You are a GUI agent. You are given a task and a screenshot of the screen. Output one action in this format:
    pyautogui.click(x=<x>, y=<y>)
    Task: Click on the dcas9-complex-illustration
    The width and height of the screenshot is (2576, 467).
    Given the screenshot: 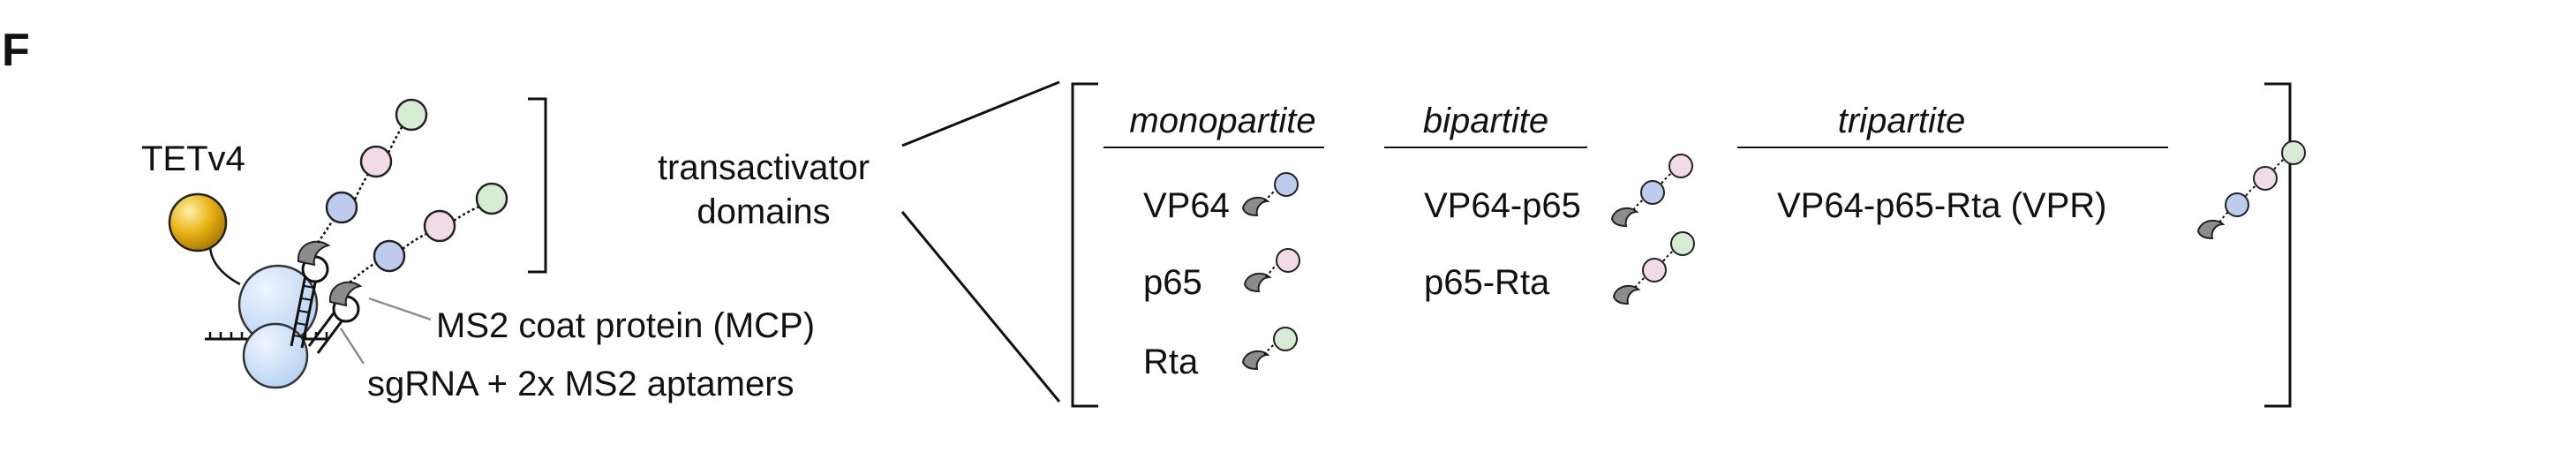 What is the action you would take?
    pyautogui.click(x=338, y=243)
    